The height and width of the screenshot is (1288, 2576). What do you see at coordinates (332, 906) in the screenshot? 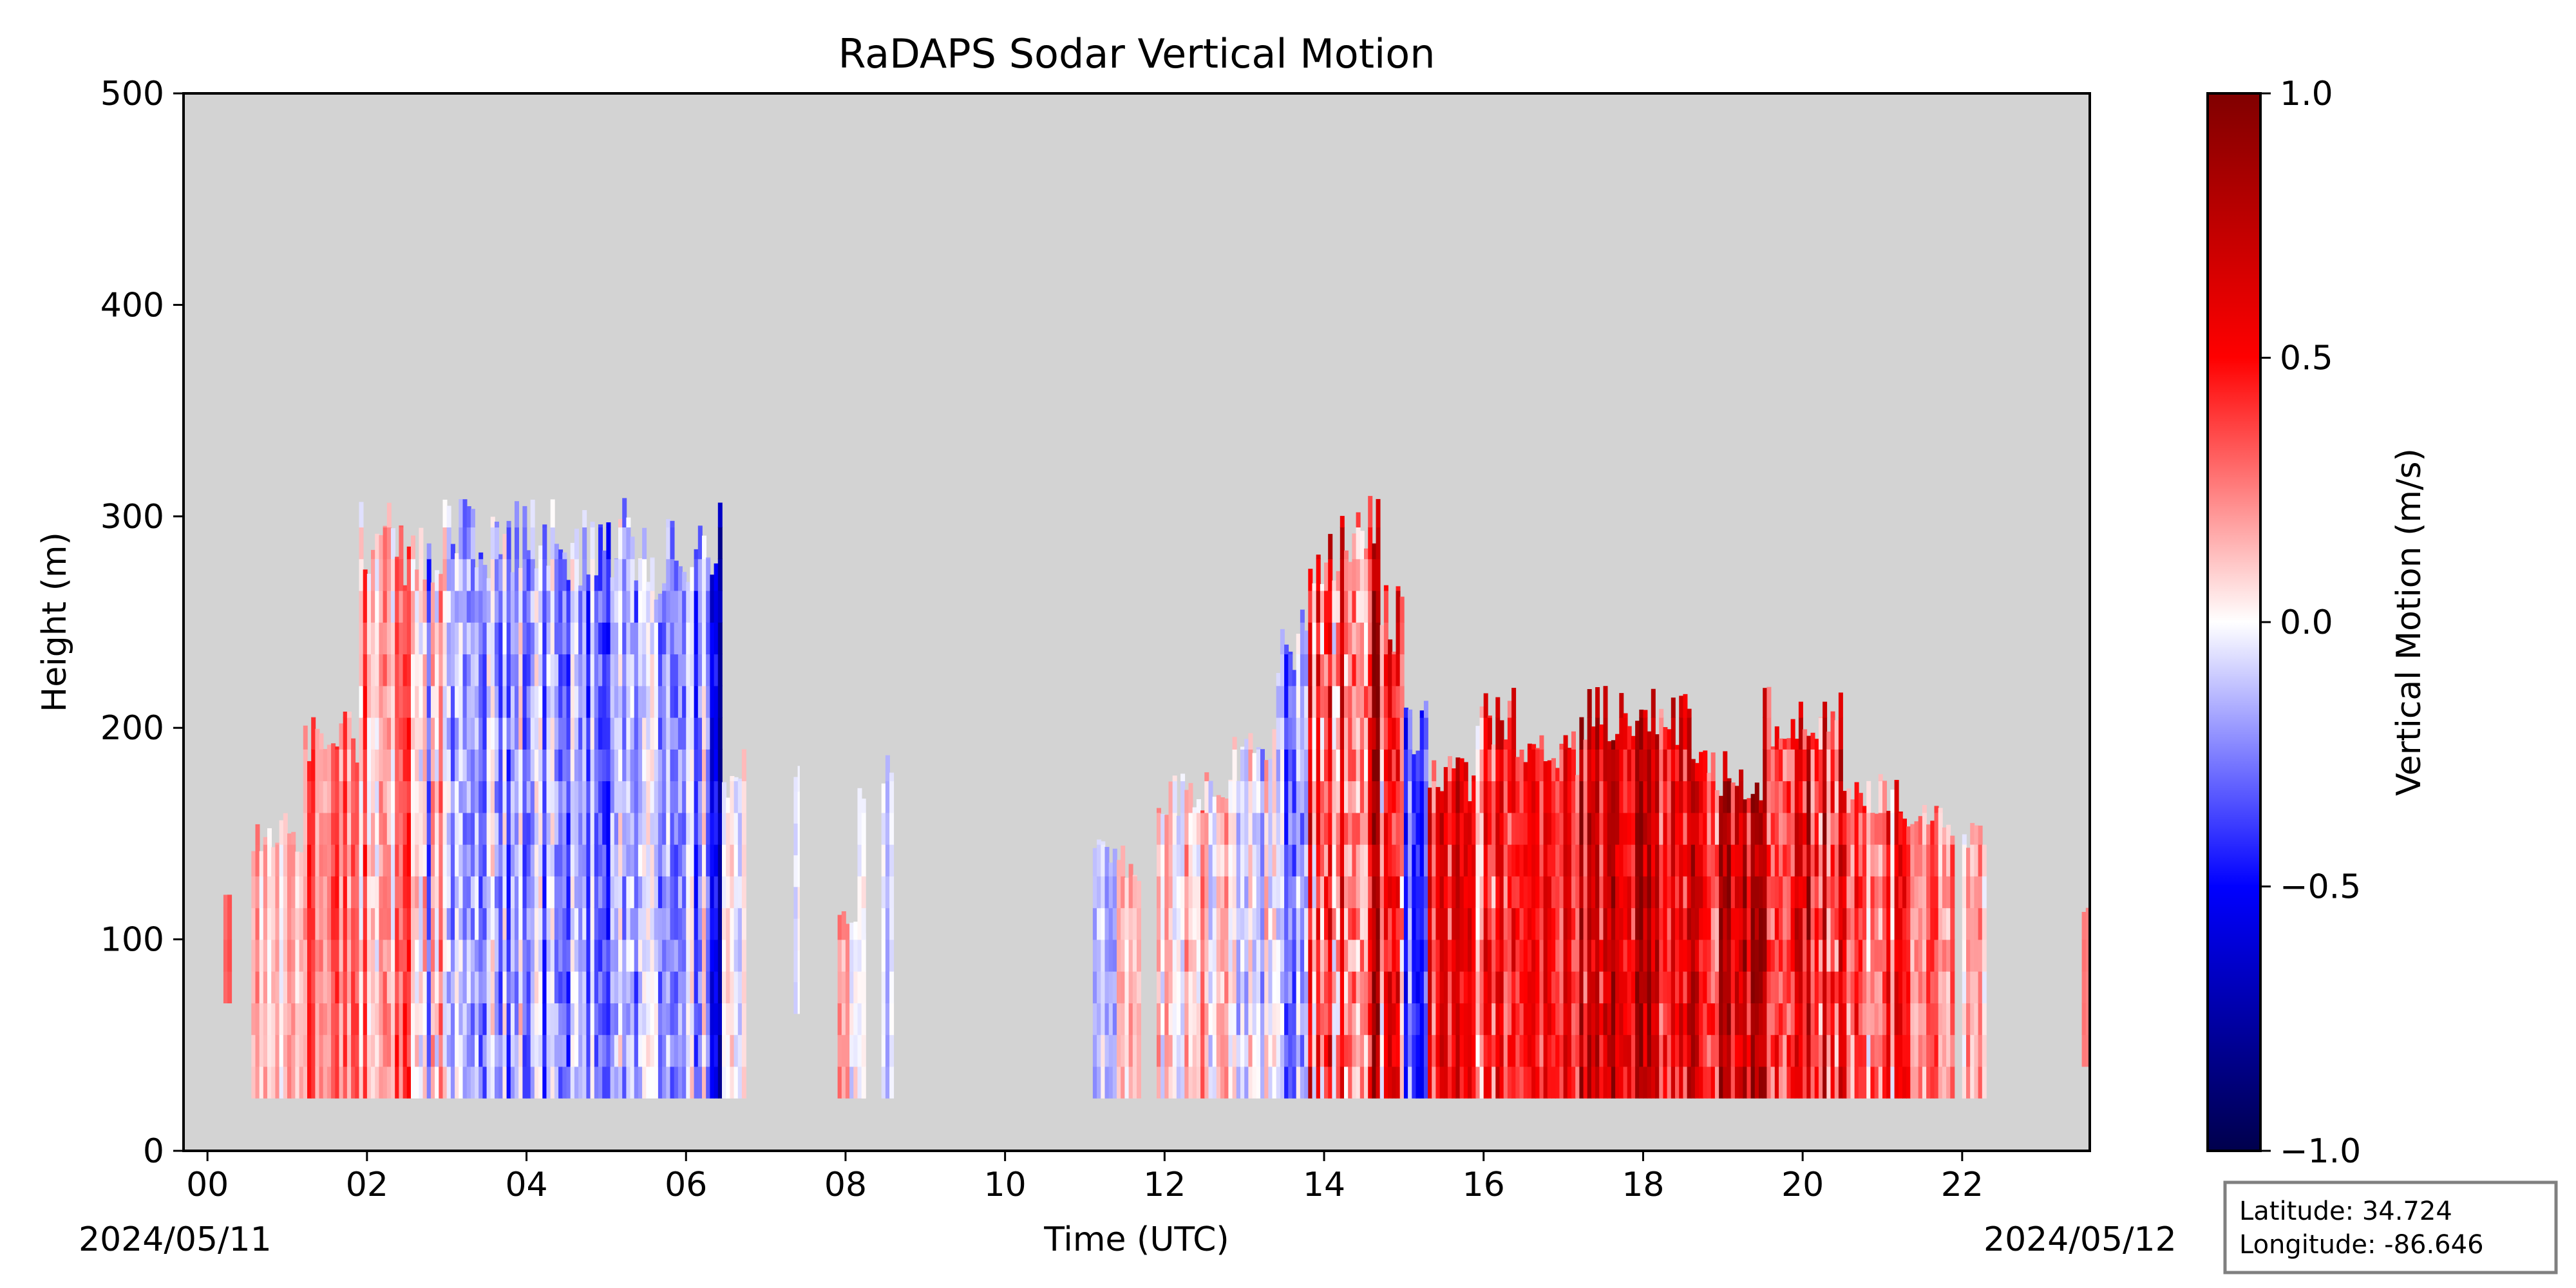
I see `heatmap-segment` at bounding box center [332, 906].